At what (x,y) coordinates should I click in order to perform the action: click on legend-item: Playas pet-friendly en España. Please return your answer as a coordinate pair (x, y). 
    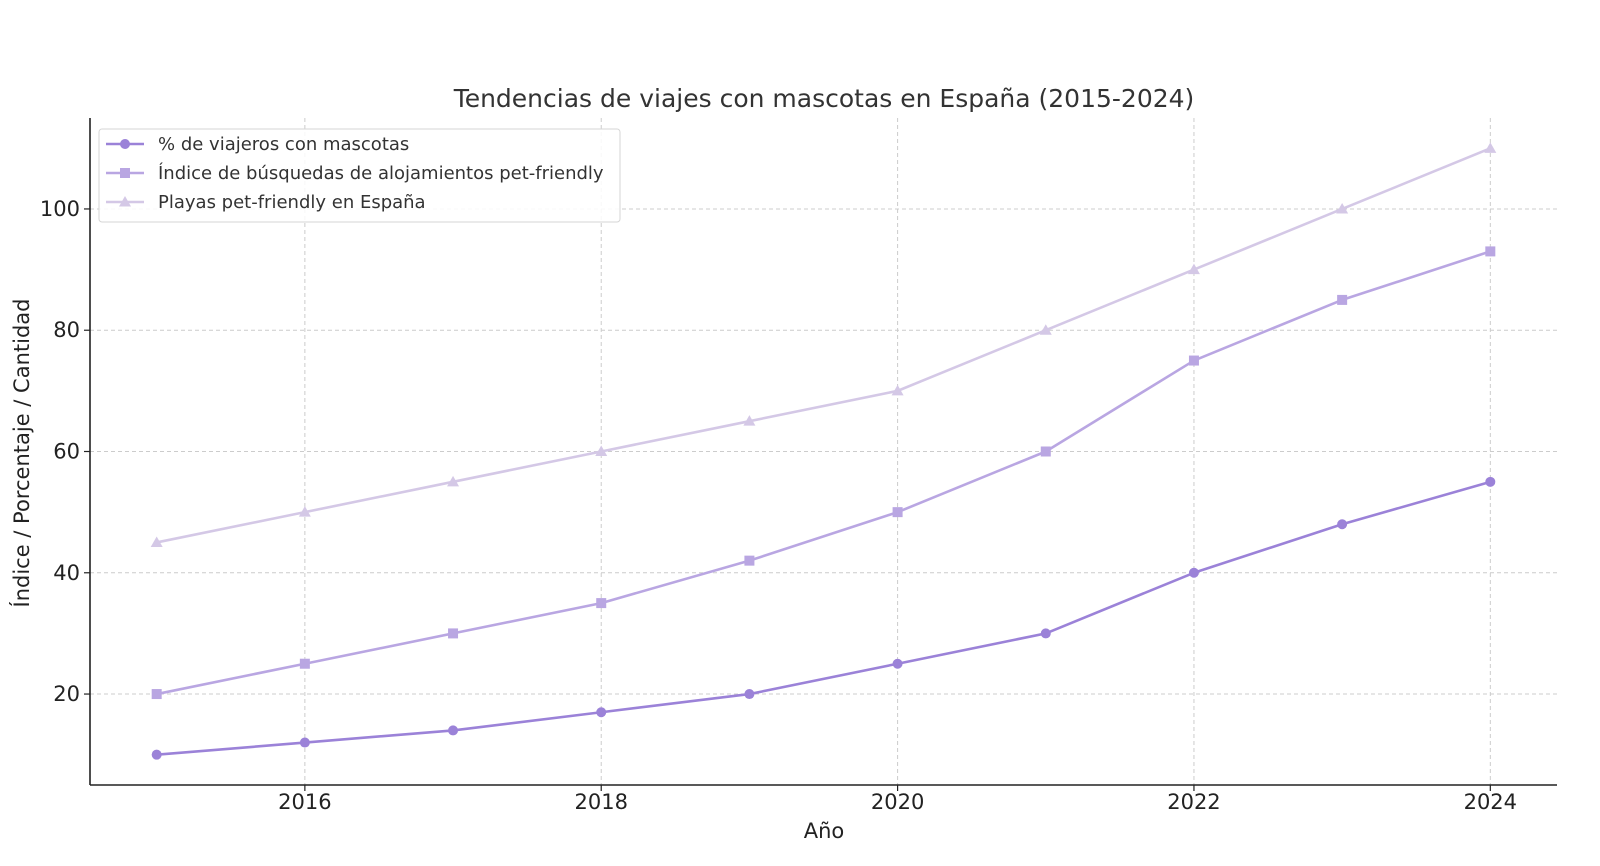
    Looking at the image, I should click on (266, 202).